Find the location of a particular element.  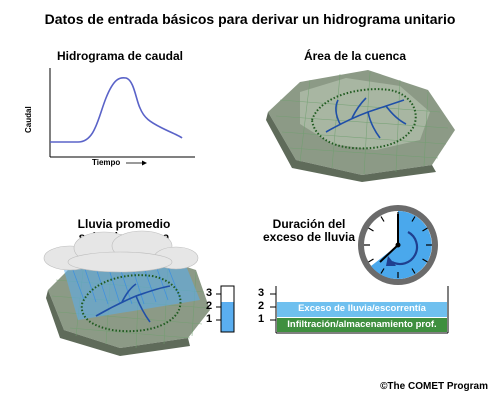

basin-title: Área de la cuenca is located at coordinates (355, 56).